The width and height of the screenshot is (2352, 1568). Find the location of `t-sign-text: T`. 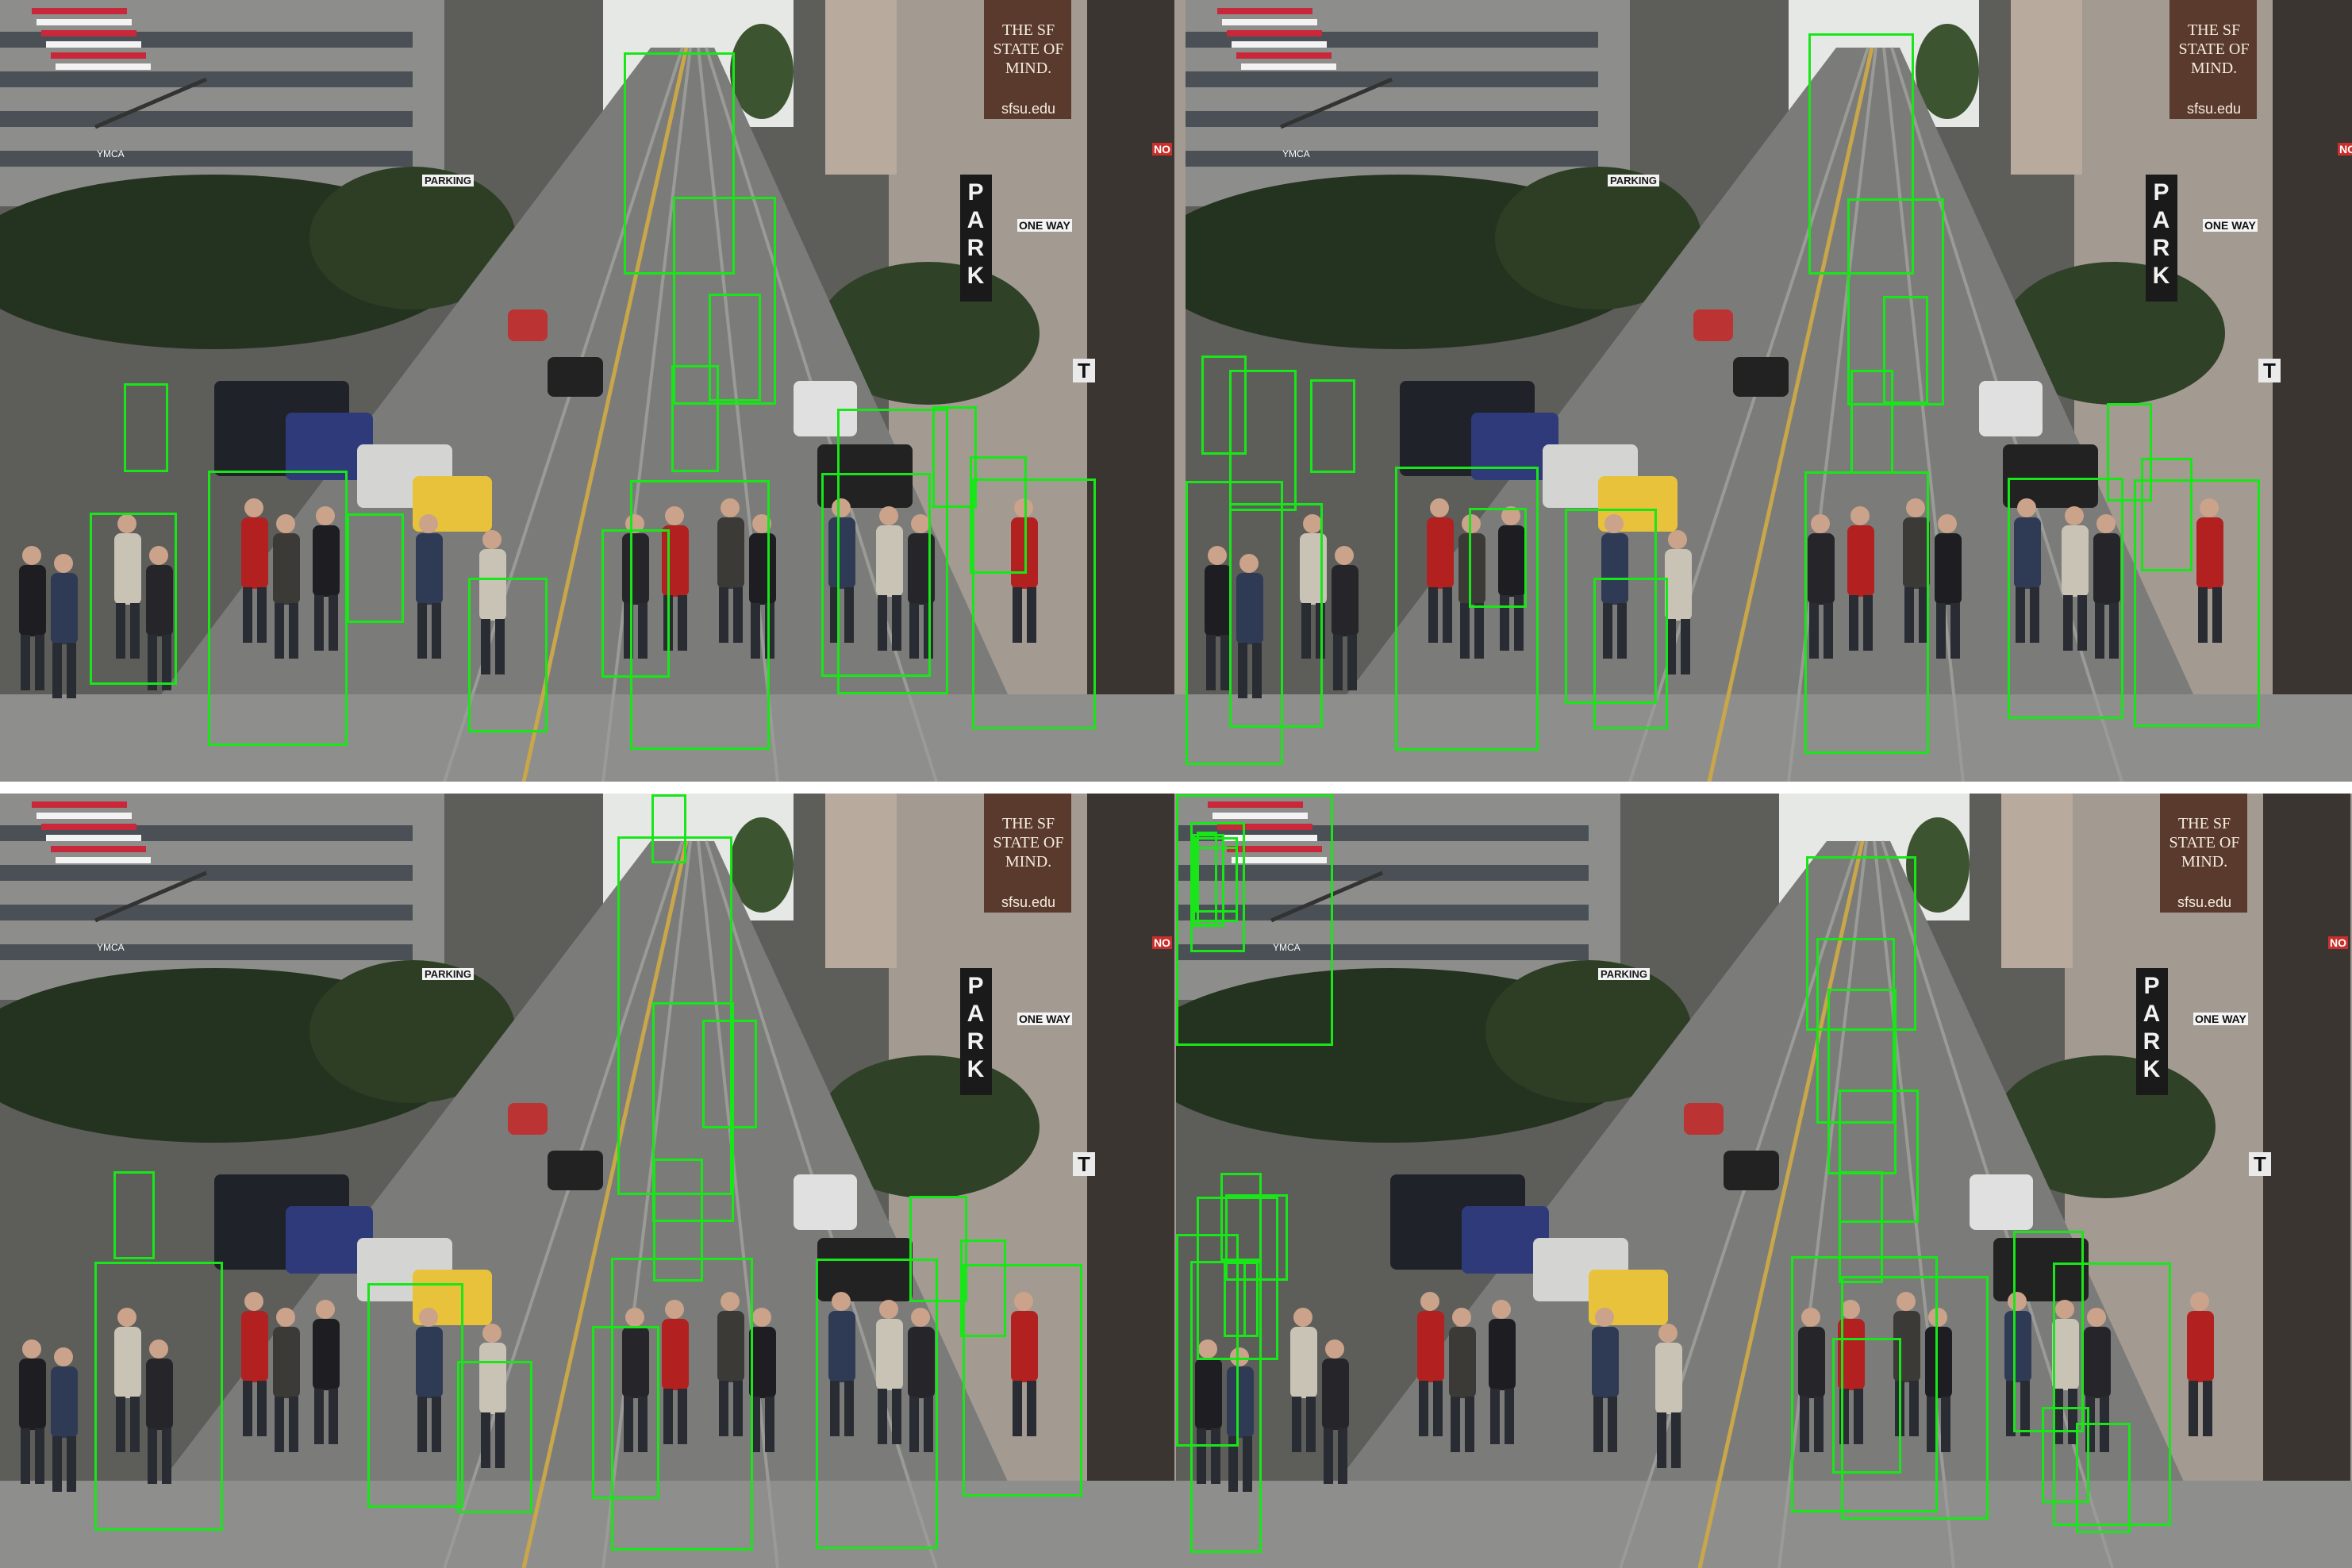

t-sign-text: T is located at coordinates (2269, 370).